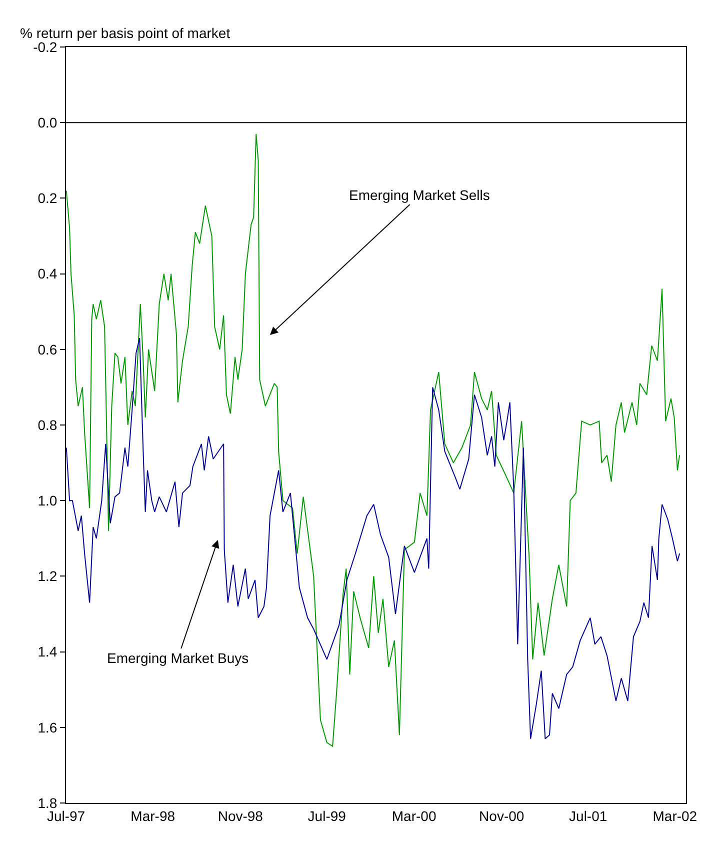  I want to click on x-tick-label: Mar-02, so click(675, 816).